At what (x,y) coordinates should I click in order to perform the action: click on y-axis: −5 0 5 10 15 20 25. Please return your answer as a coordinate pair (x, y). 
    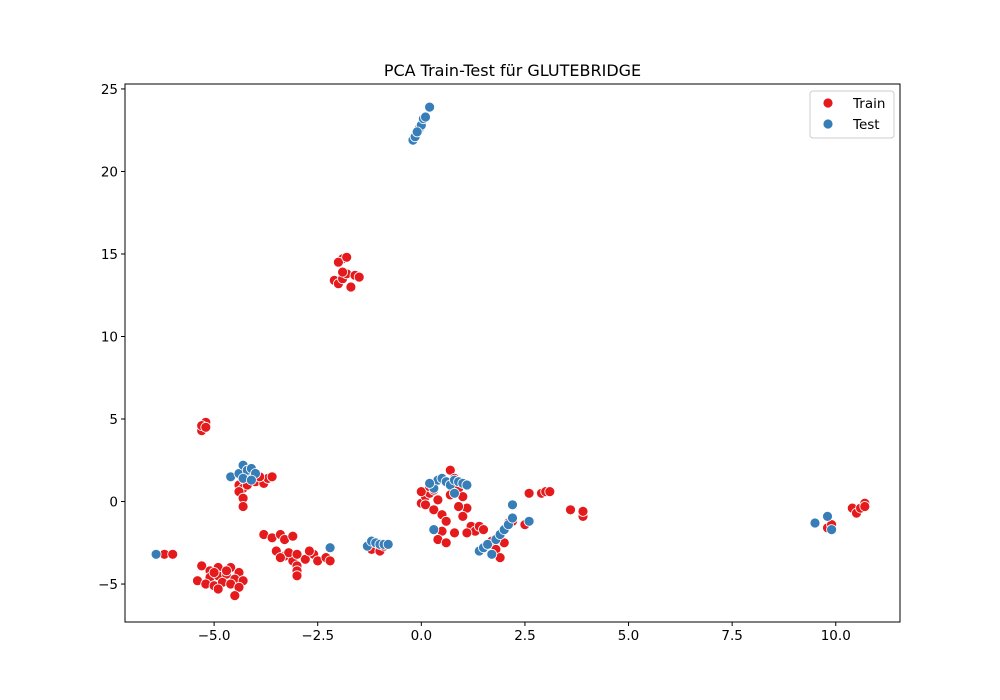
    Looking at the image, I should click on (111, 337).